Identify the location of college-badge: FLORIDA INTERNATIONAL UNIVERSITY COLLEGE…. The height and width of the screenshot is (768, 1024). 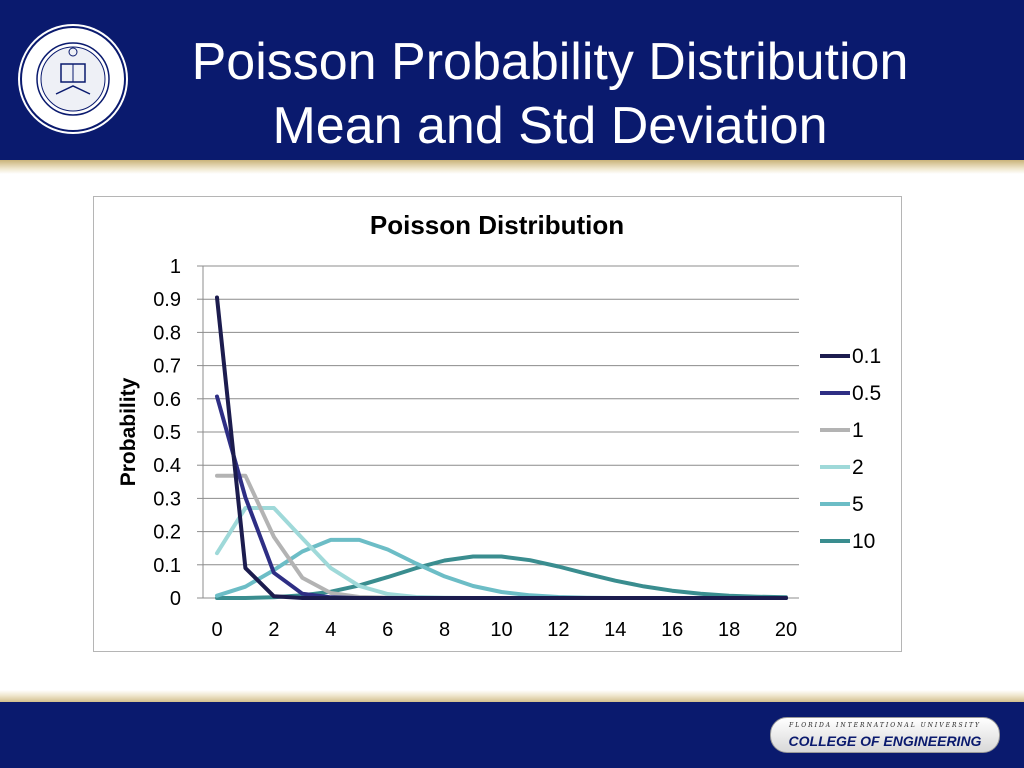
(885, 735).